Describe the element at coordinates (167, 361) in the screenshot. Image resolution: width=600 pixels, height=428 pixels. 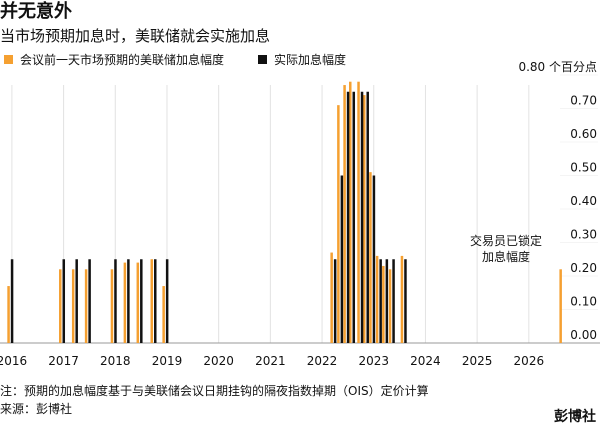
I see `x-tick-label: 2019` at that location.